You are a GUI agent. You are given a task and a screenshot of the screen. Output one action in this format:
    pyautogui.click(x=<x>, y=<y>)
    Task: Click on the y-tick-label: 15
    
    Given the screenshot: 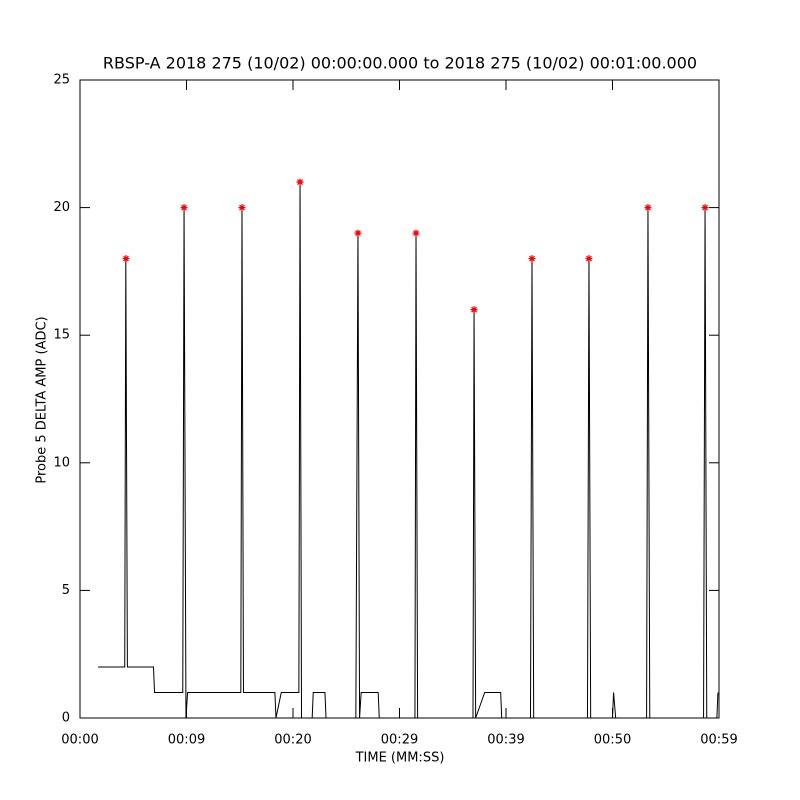 What is the action you would take?
    pyautogui.click(x=61, y=335)
    